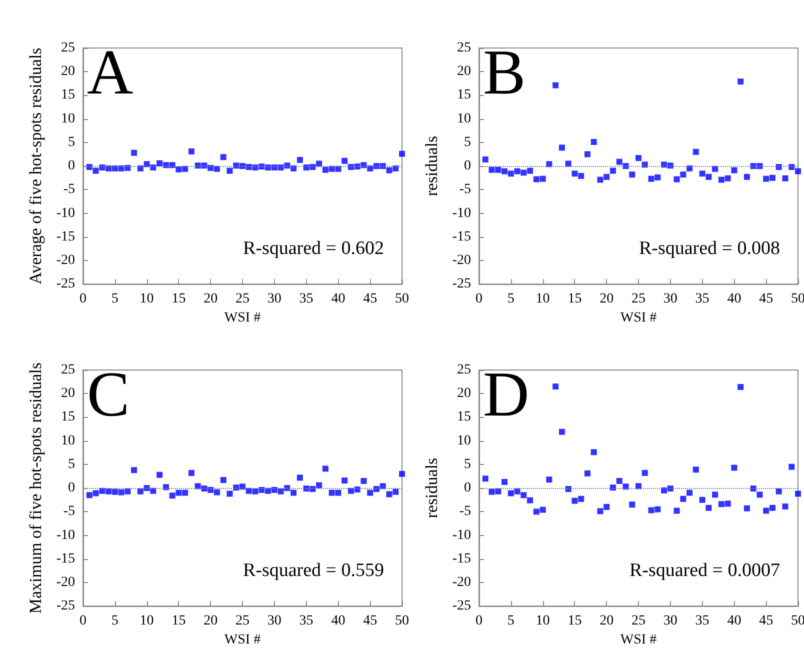 The height and width of the screenshot is (662, 804). I want to click on x-tick-label: 15, so click(179, 621).